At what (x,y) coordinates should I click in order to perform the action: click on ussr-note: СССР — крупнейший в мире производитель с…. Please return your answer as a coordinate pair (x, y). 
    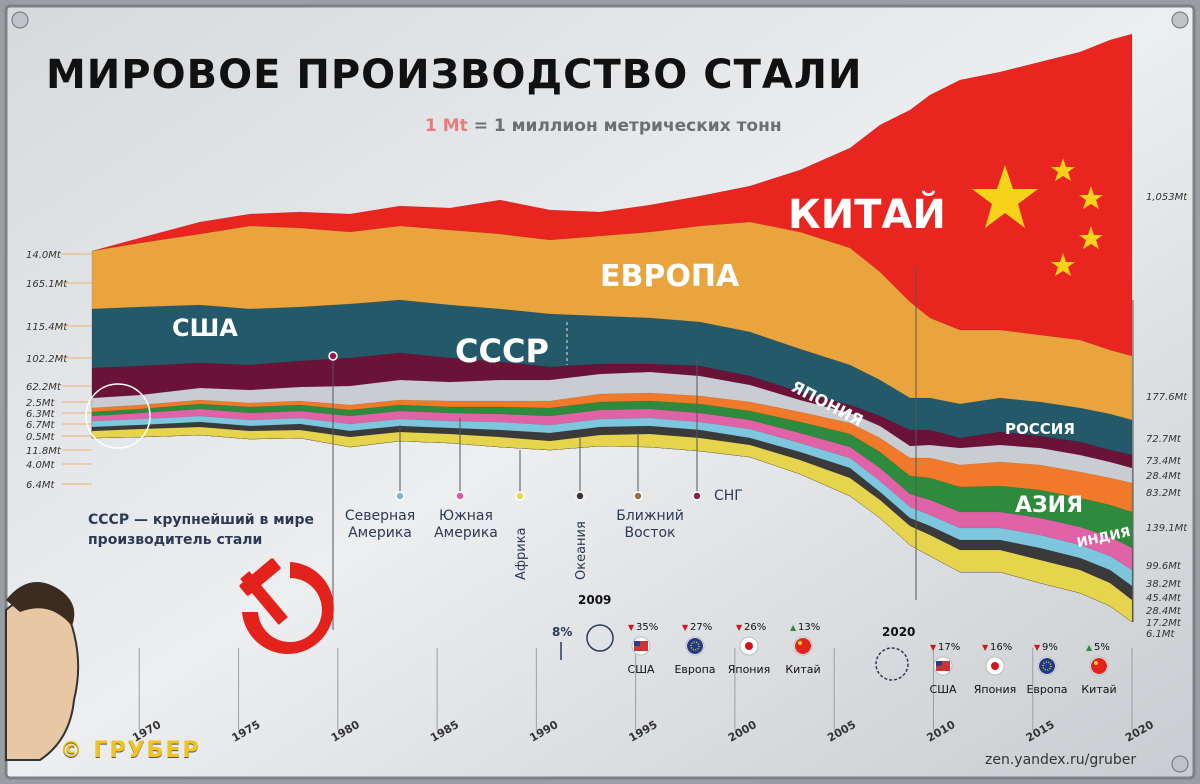
    Looking at the image, I should click on (201, 530).